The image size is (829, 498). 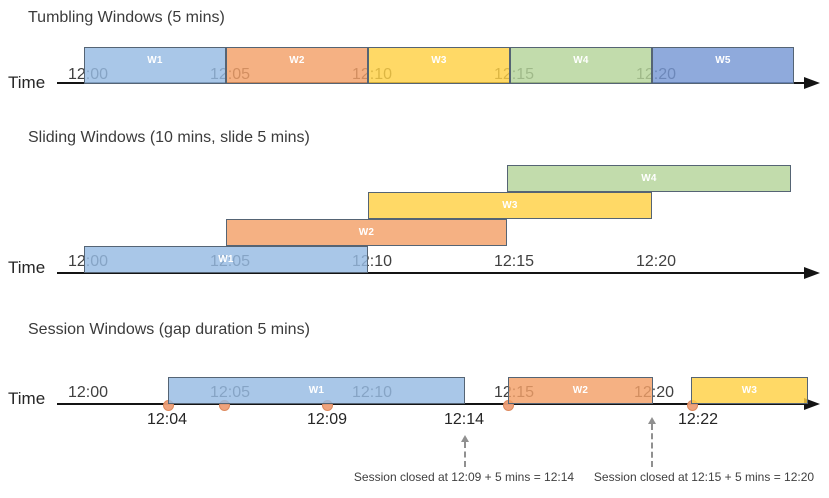 I want to click on section-title: Session Windows (gap duration 5 mins), so click(x=169, y=329).